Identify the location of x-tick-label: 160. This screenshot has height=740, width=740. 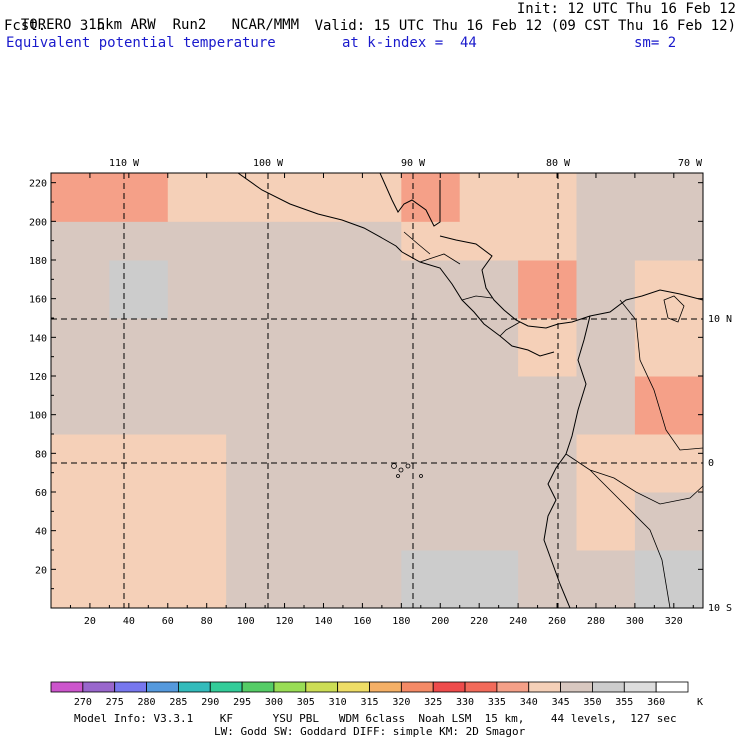
(362, 621).